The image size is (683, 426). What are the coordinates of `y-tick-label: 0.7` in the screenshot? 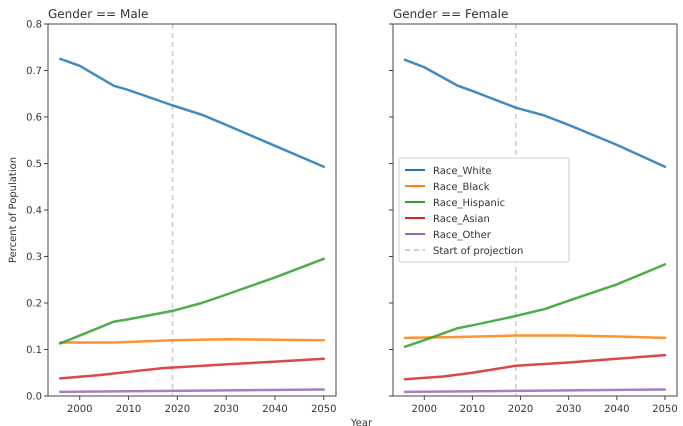 It's located at (34, 71).